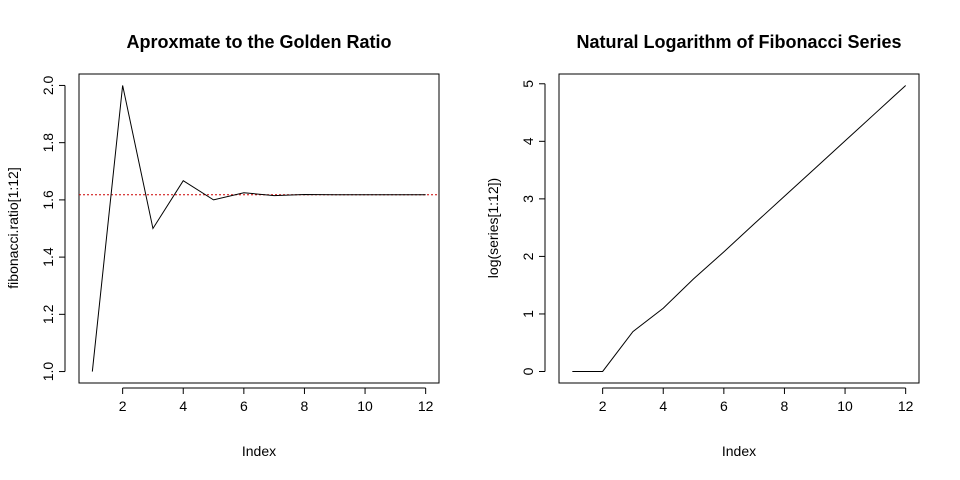 This screenshot has width=960, height=480. What do you see at coordinates (13, 227) in the screenshot?
I see `y-axis-label: fibonacci.ratio[1:12]` at bounding box center [13, 227].